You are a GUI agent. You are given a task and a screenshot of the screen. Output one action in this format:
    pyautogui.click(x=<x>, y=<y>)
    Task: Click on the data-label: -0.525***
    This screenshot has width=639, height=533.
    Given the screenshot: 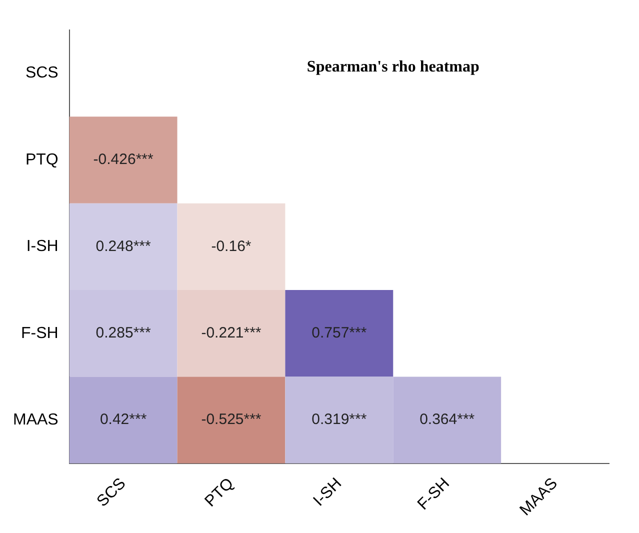 What is the action you would take?
    pyautogui.click(x=231, y=419)
    